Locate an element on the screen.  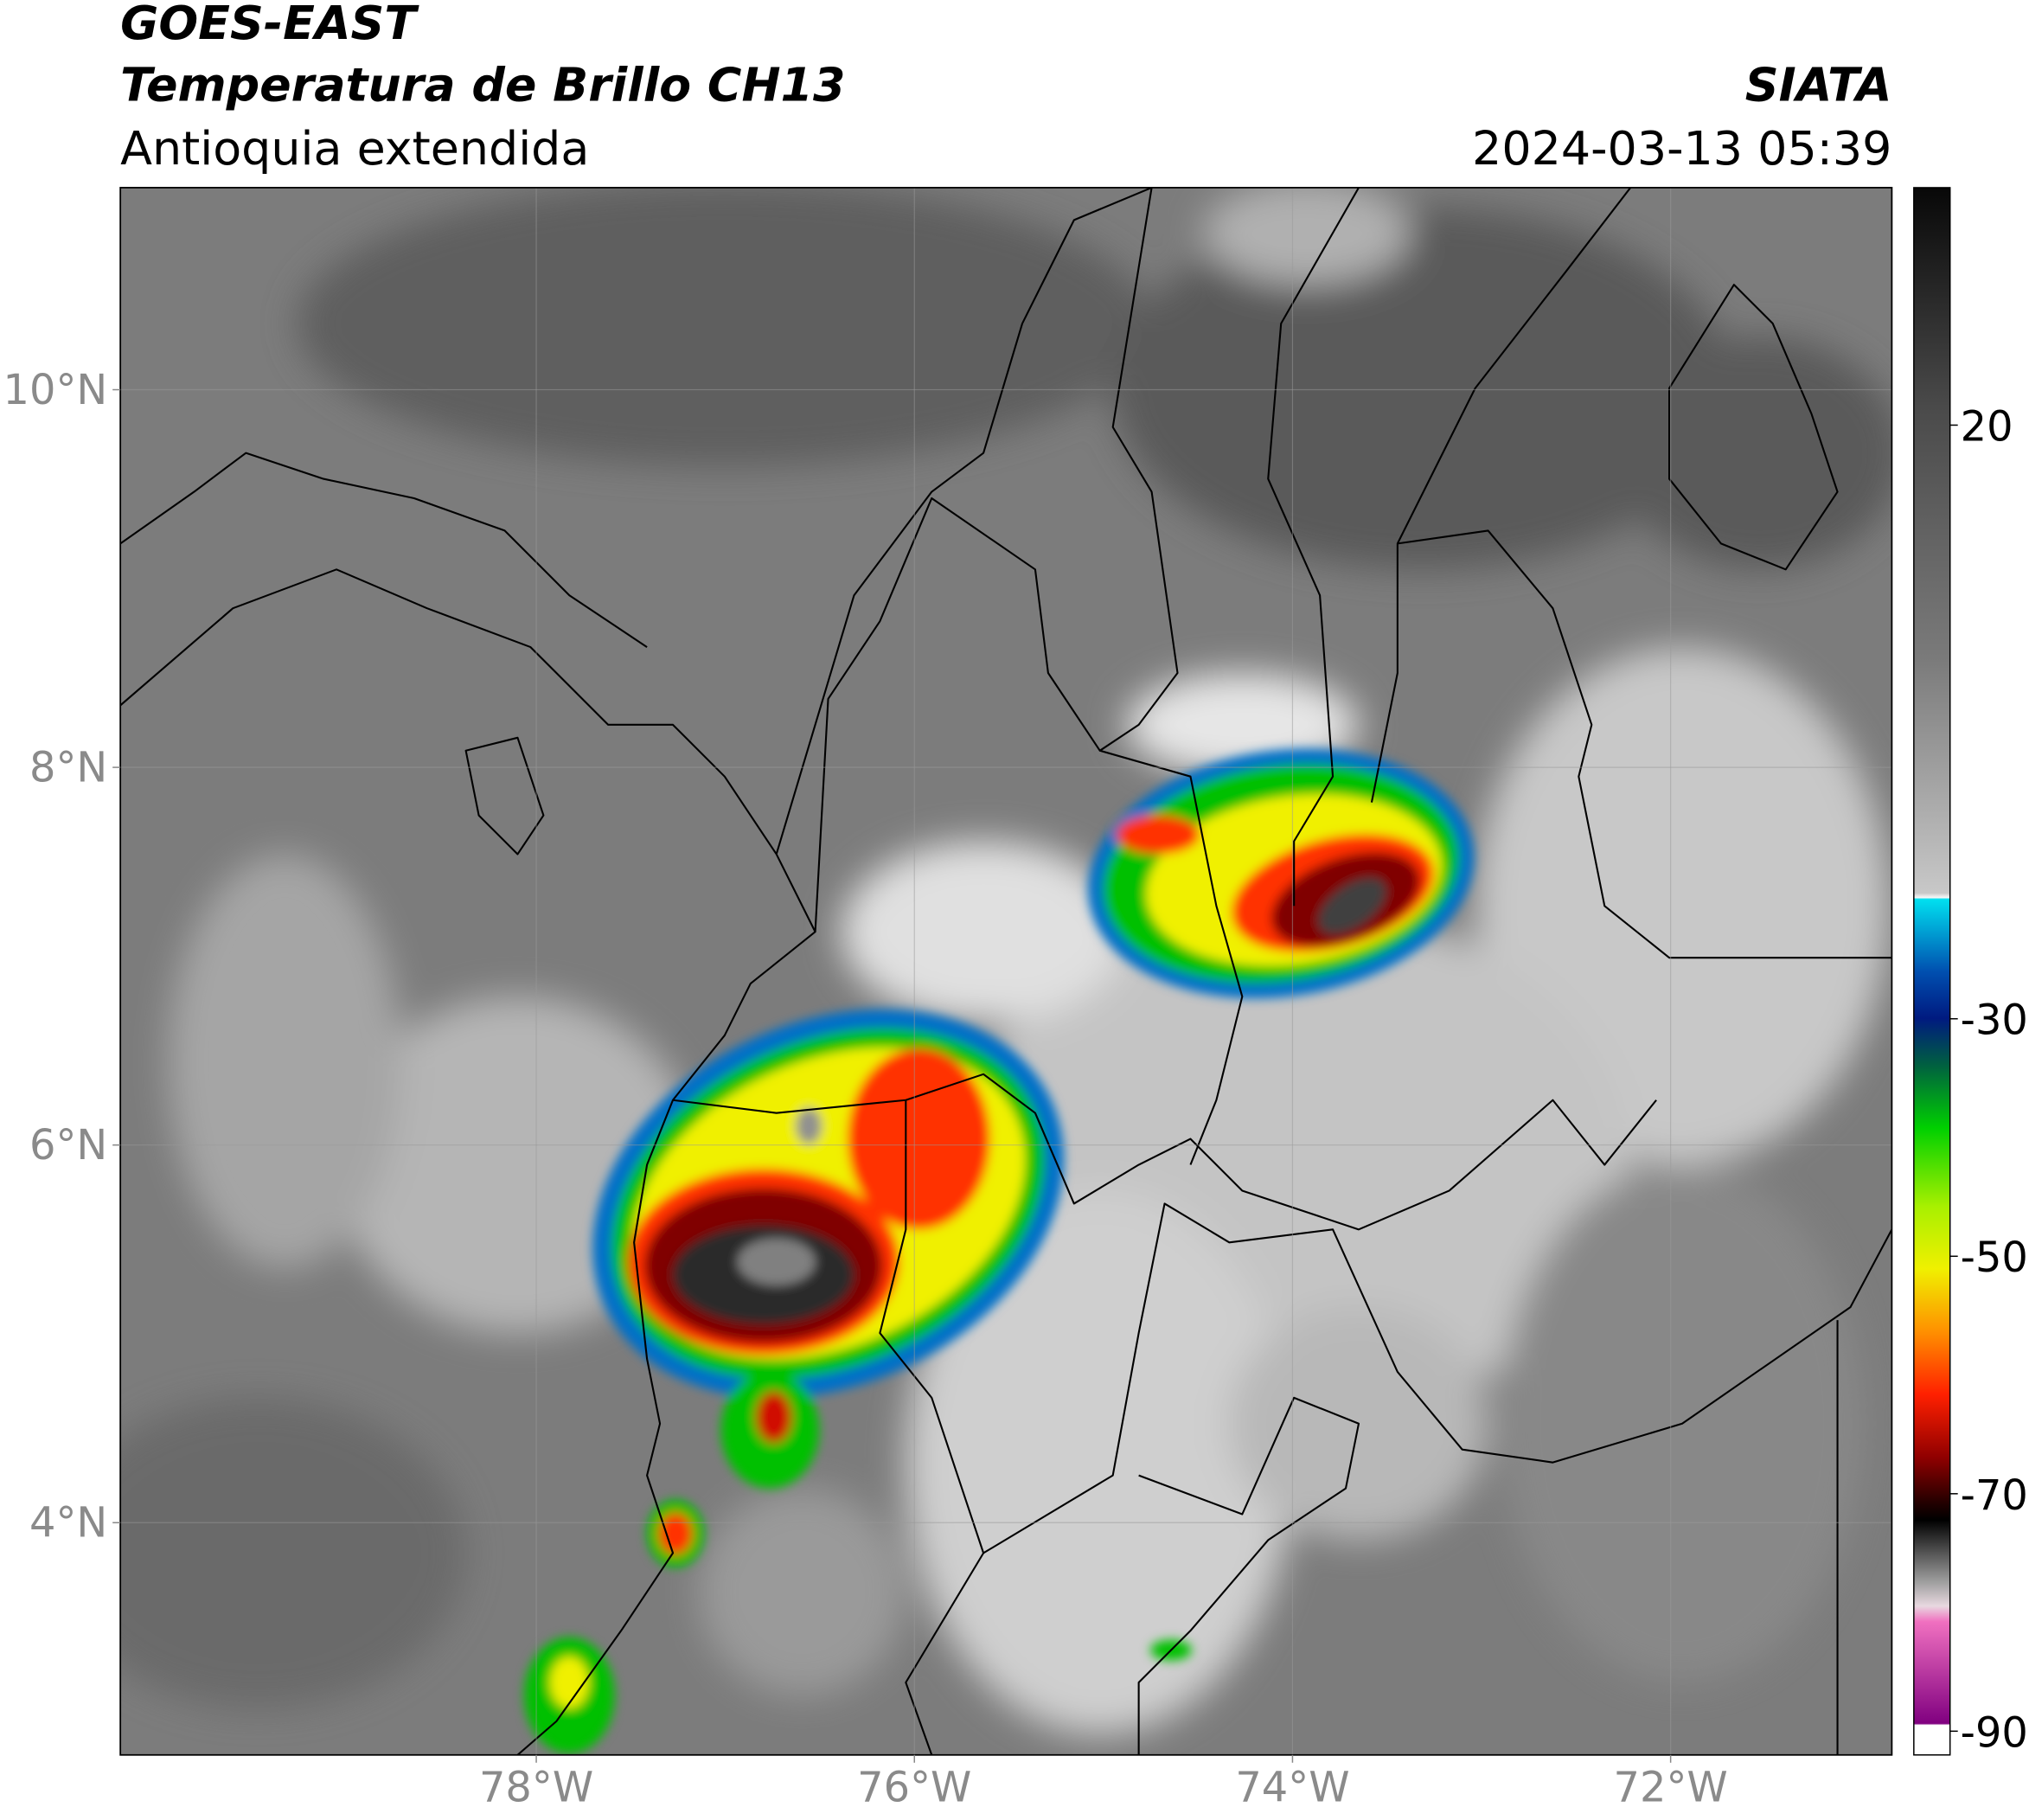
colorbar-tick-label: -50 is located at coordinates (1994, 1258).